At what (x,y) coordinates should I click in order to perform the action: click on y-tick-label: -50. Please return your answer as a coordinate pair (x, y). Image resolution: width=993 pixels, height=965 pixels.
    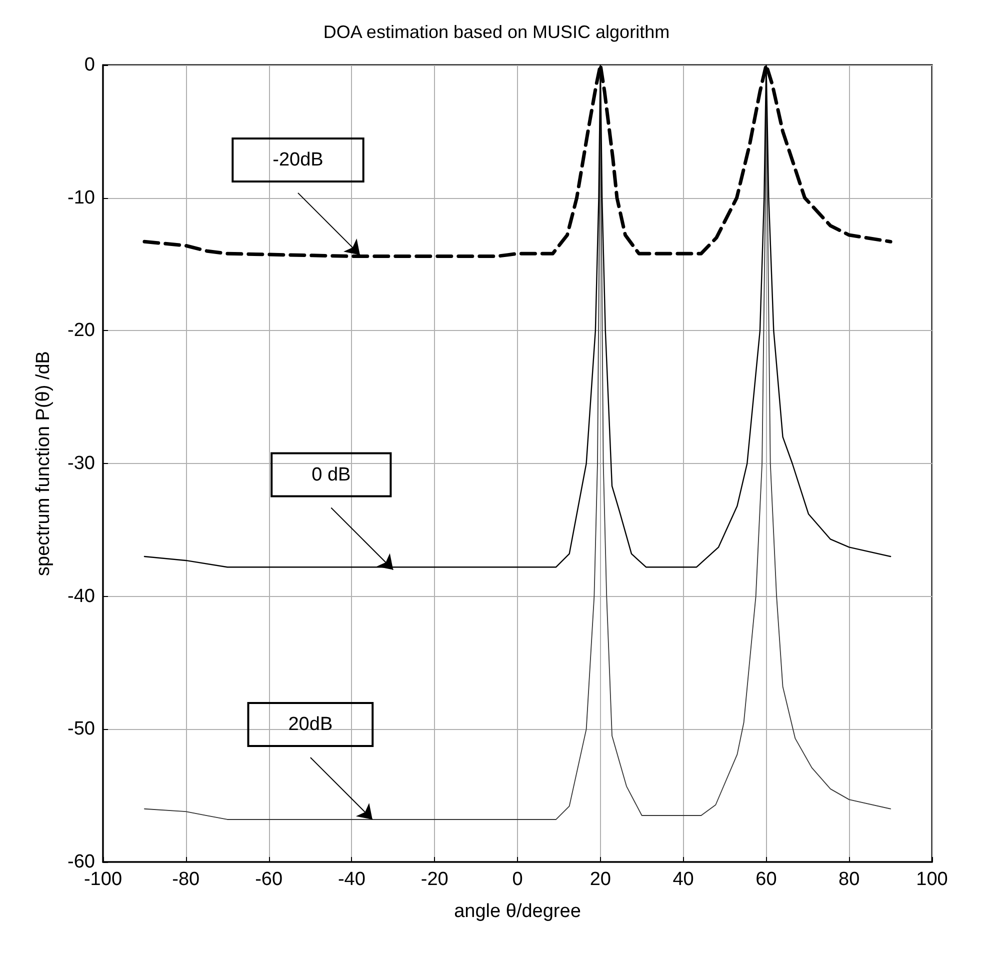
    Looking at the image, I should click on (81, 729).